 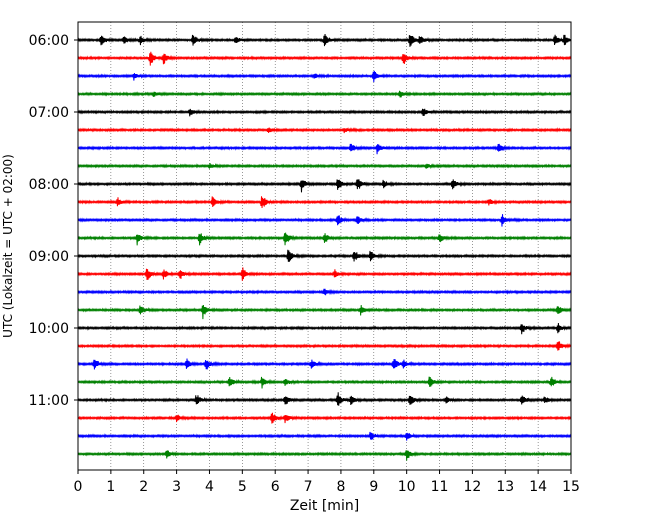 What do you see at coordinates (407, 487) in the screenshot?
I see `x-tick-label: 10` at bounding box center [407, 487].